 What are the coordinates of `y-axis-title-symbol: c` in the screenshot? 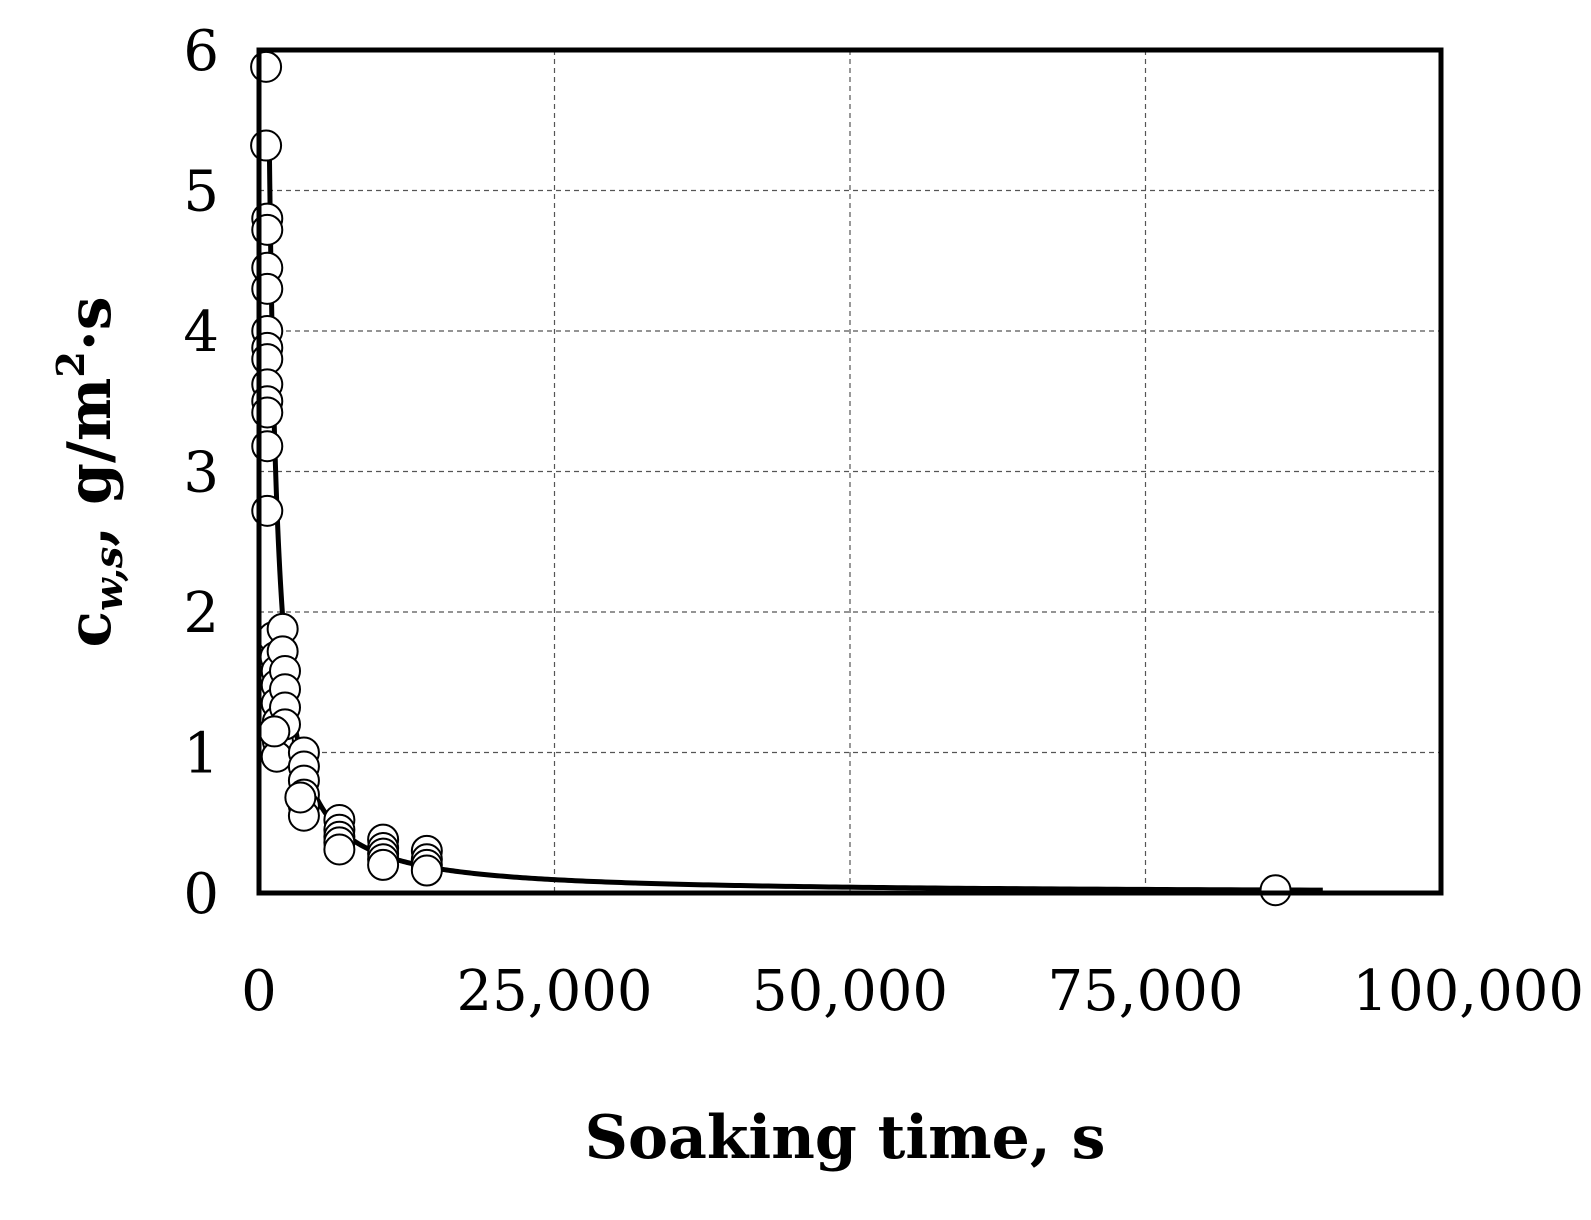 It's located at (90, 629).